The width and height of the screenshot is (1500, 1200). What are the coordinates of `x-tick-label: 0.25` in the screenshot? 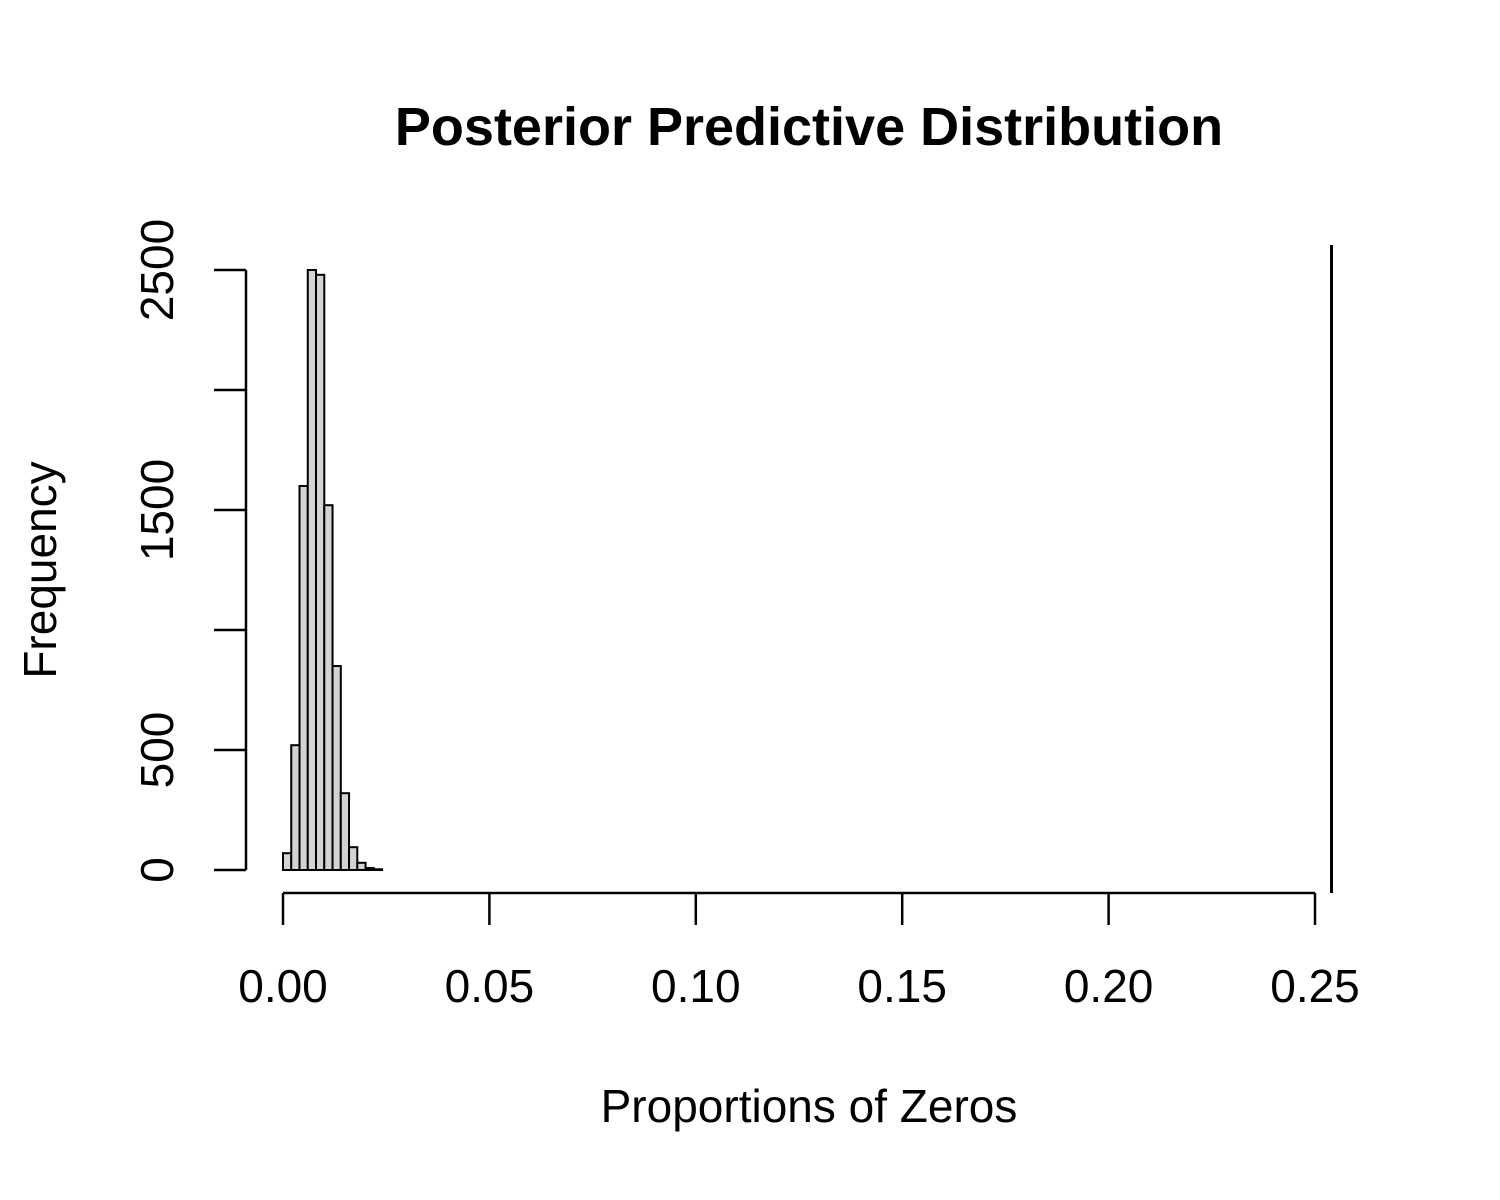 It's located at (1315, 986).